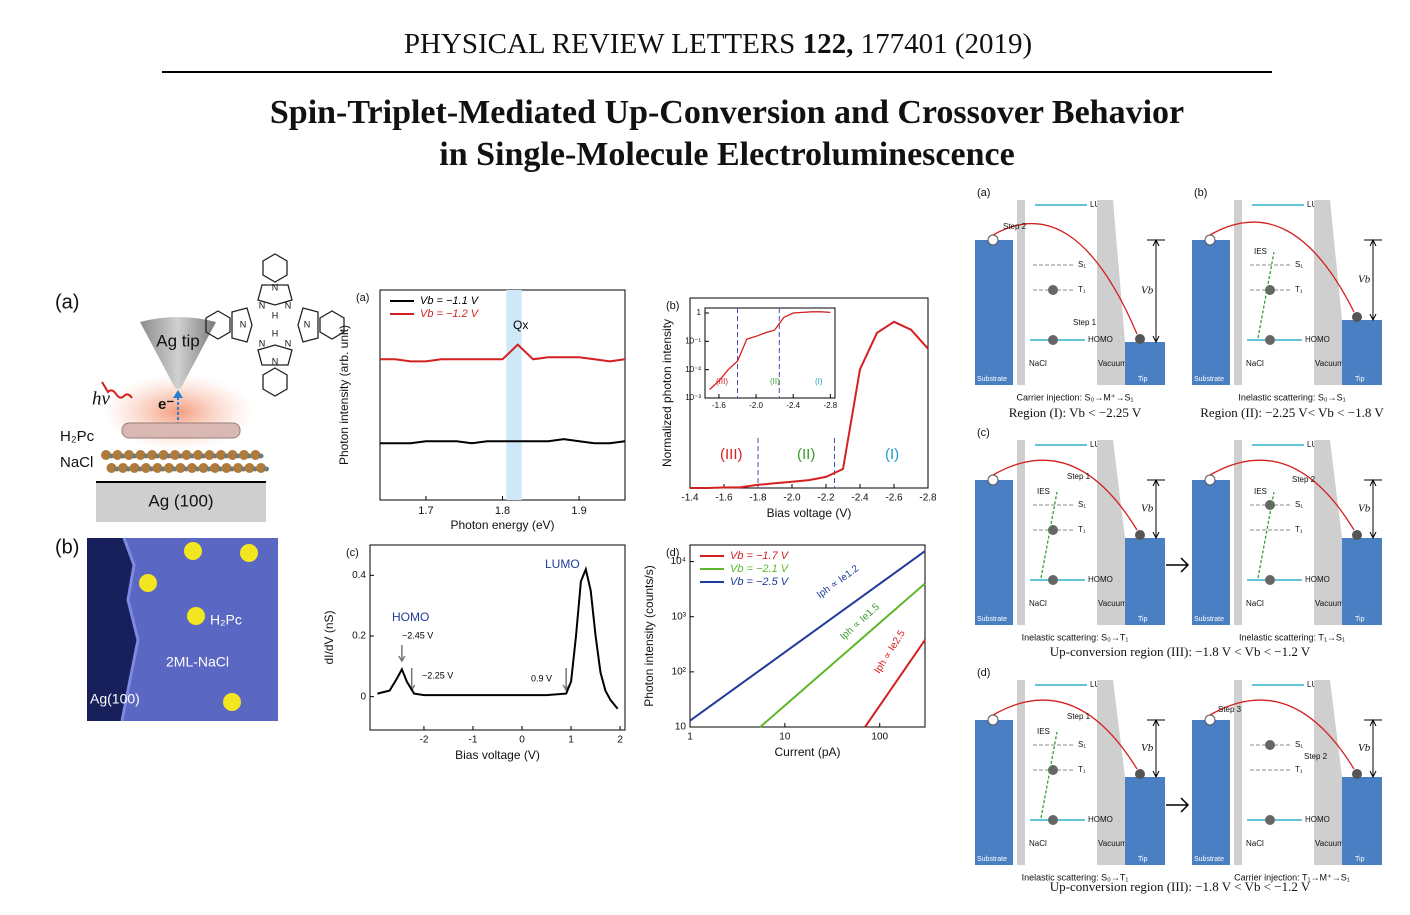 Image resolution: width=1410 pixels, height=915 pixels. I want to click on x-tick-label: -1, so click(473, 740).